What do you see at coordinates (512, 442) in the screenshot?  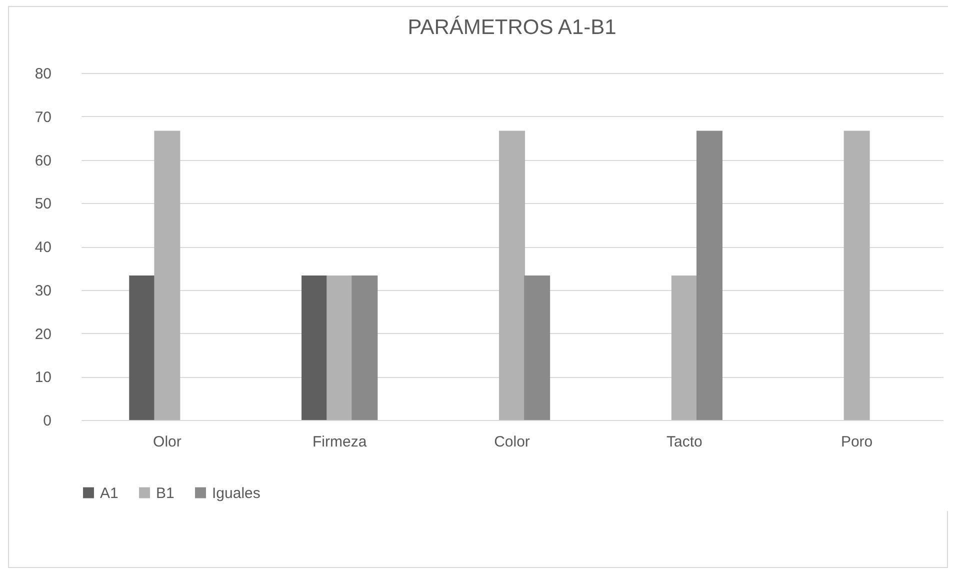 I see `x-tick-label: Color` at bounding box center [512, 442].